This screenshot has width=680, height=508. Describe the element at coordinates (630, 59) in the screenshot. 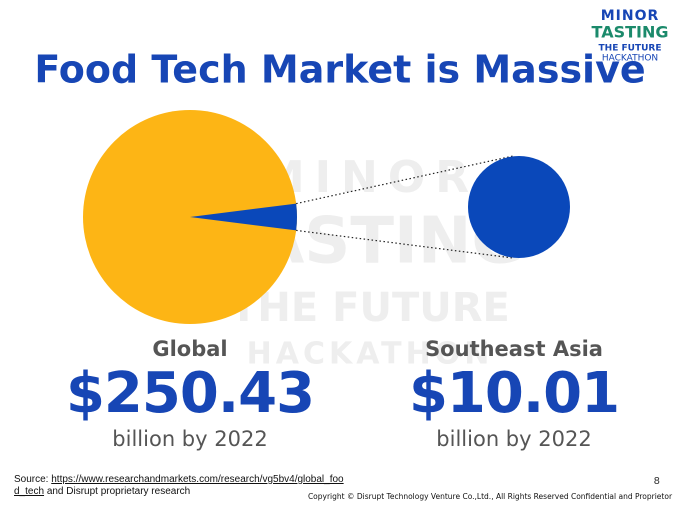

I see `logo-text: HACKATHON` at that location.